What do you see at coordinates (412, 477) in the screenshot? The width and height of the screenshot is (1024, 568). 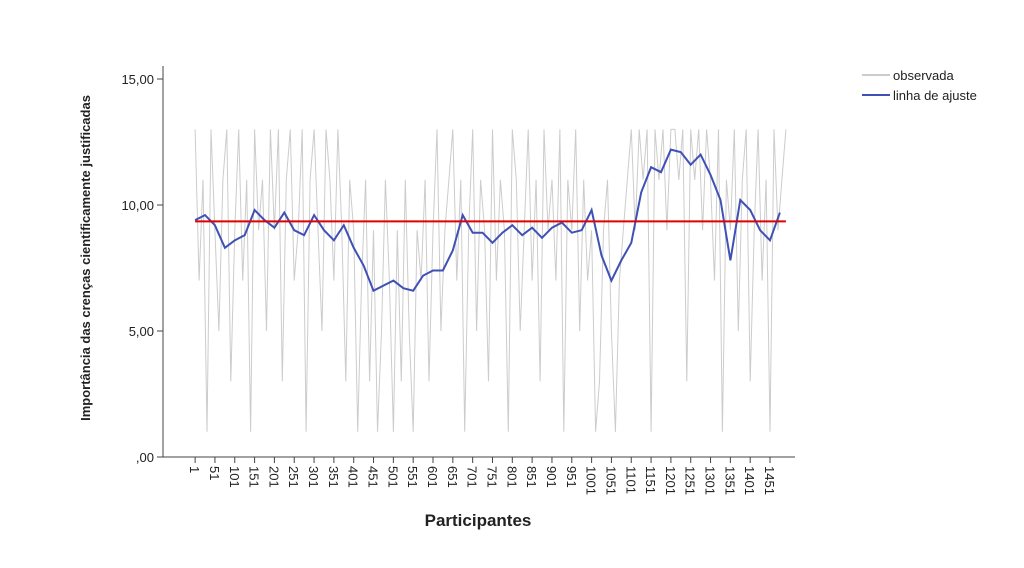 I see `x-tick-label: 551` at bounding box center [412, 477].